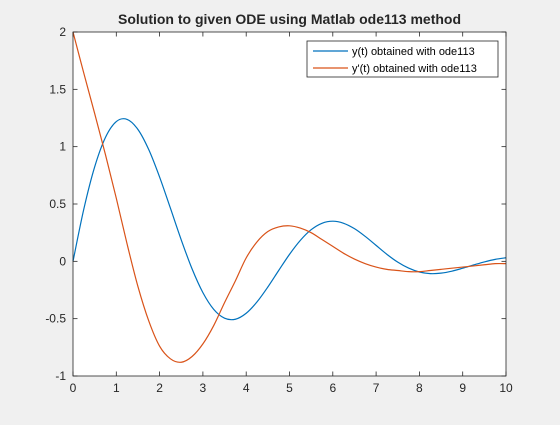  Describe the element at coordinates (414, 69) in the screenshot. I see `legend-label-yprime: y'(t) obtained with ode113` at that location.